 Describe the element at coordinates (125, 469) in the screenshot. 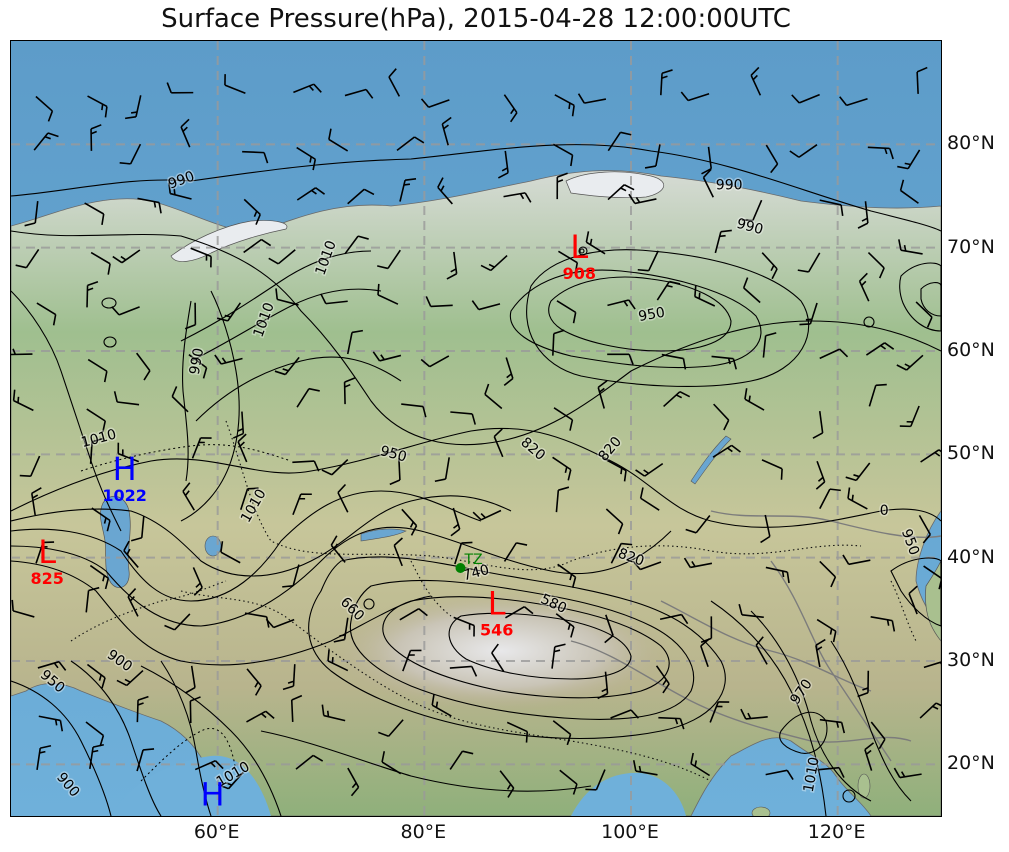

I see `high-pressure-symbol: H` at that location.